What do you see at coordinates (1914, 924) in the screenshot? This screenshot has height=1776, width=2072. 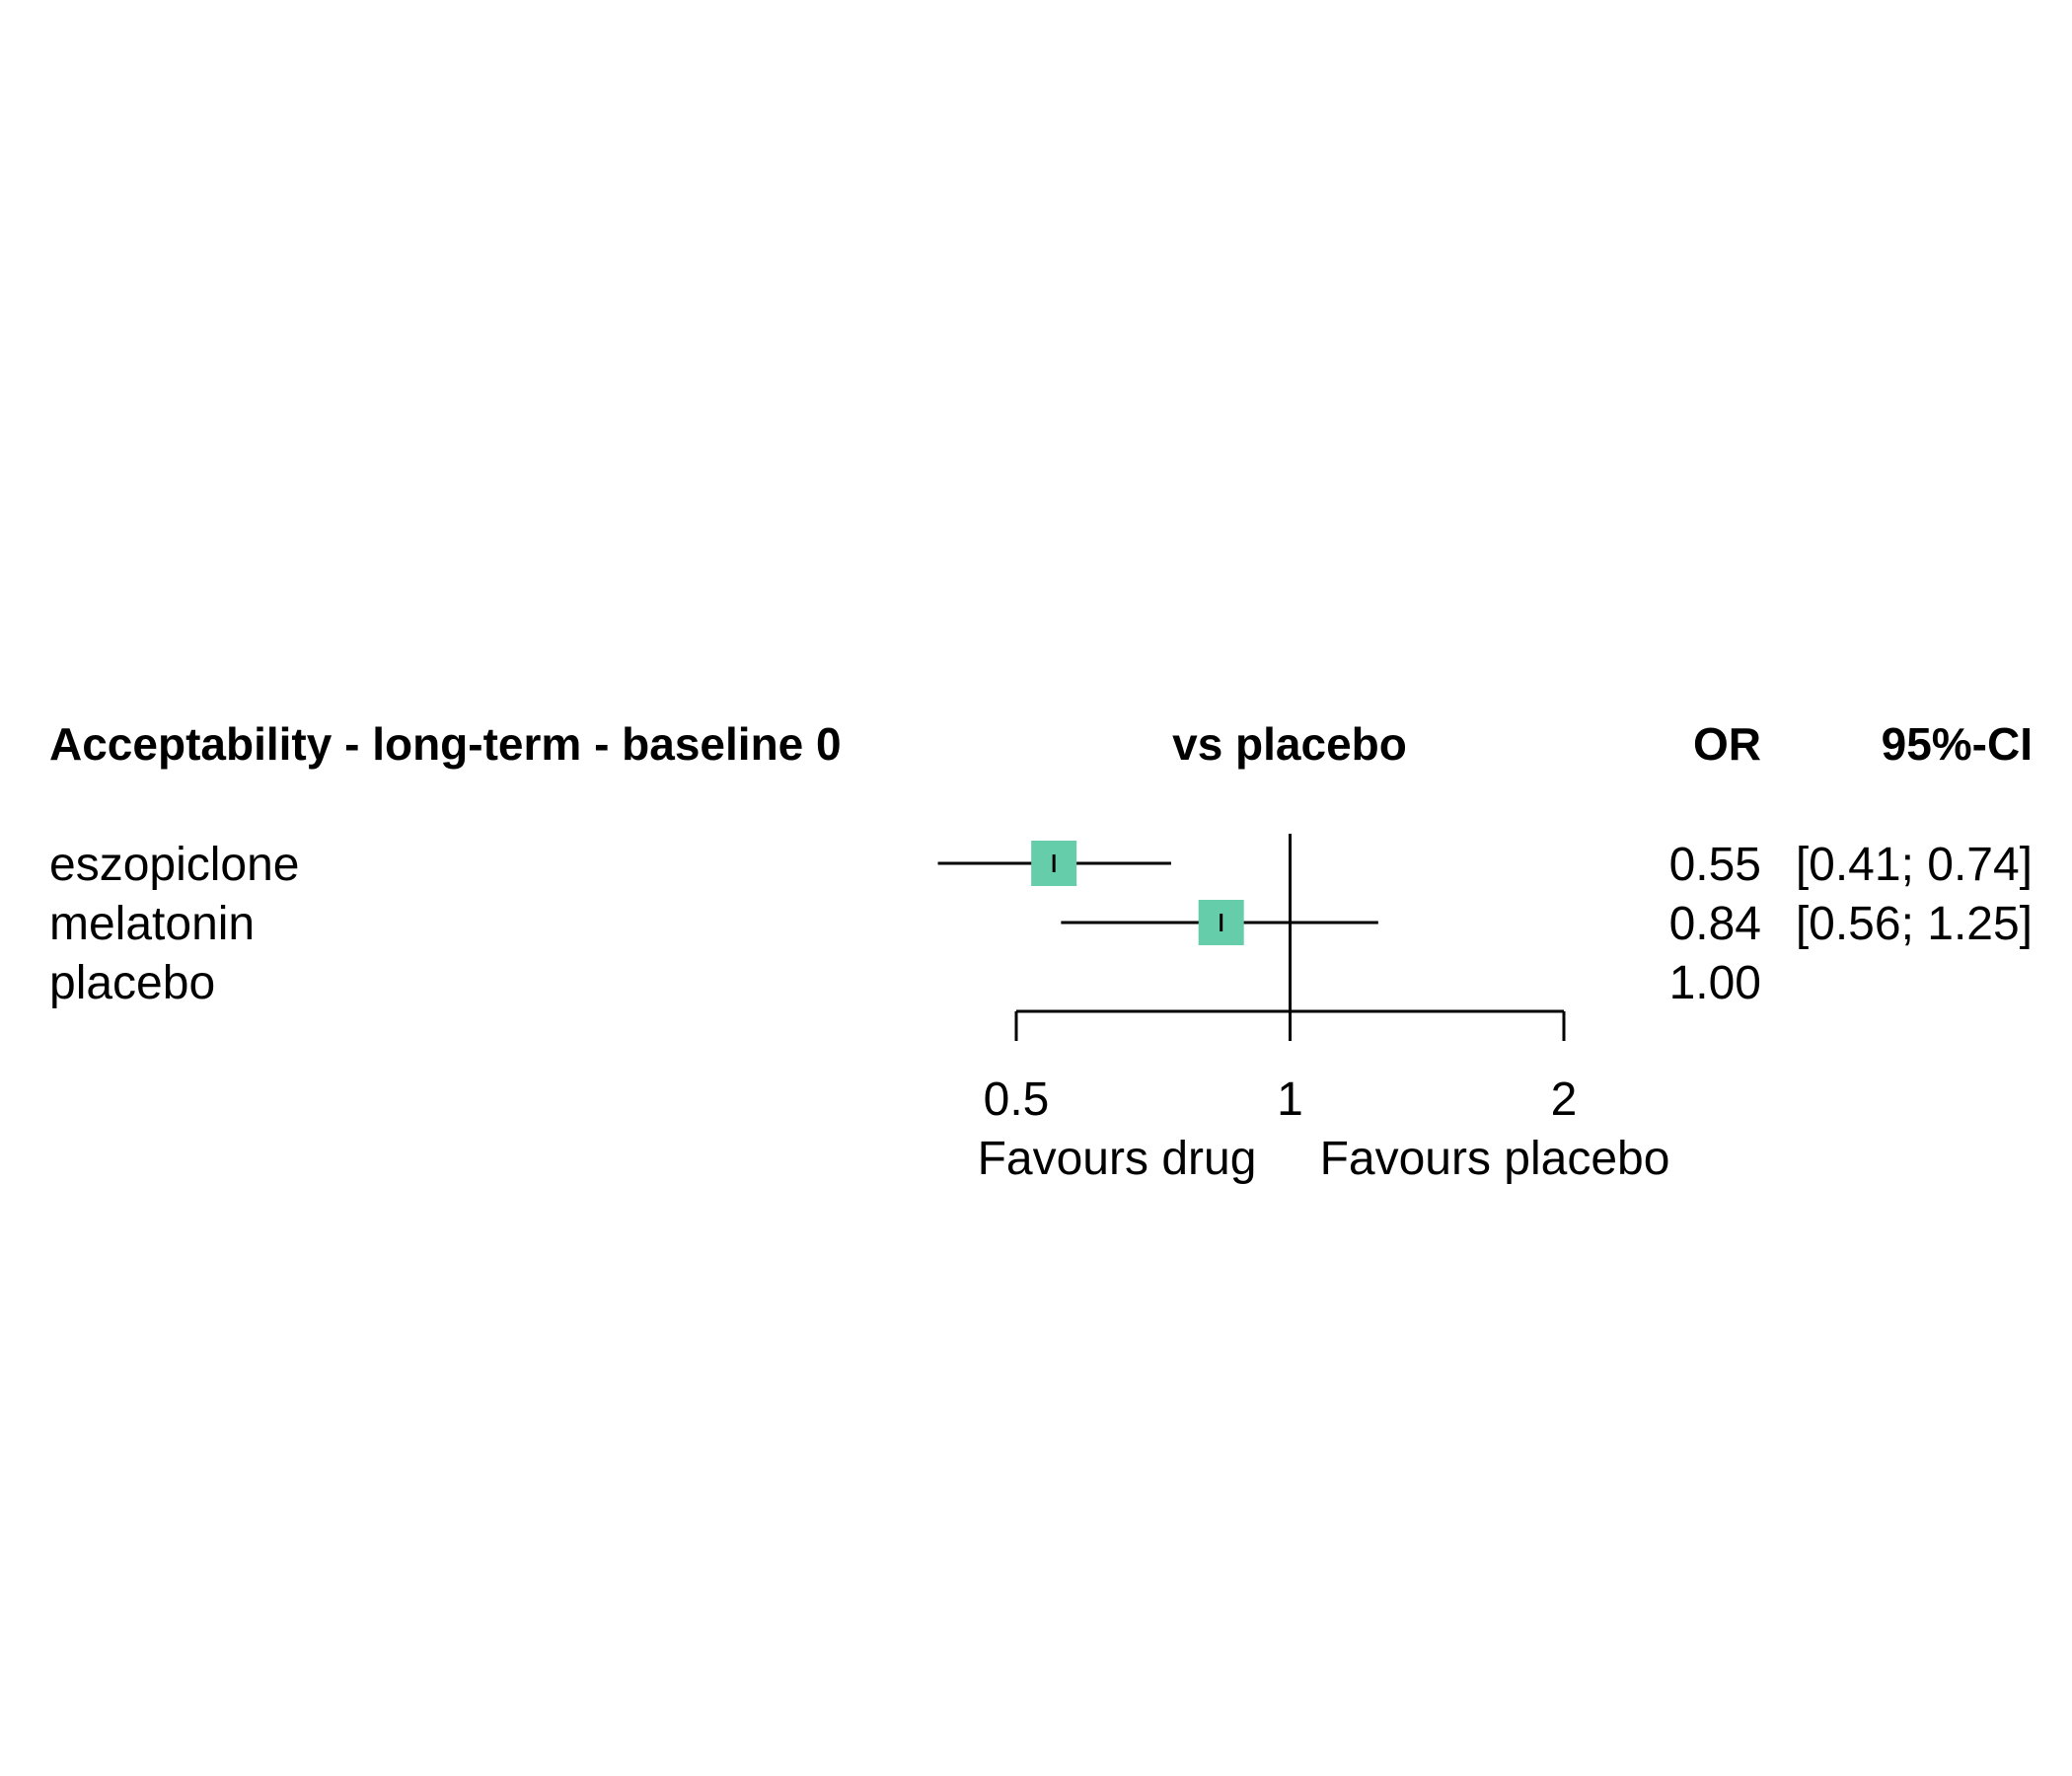 I see `ci-value: [0.56; 1.25]` at bounding box center [1914, 924].